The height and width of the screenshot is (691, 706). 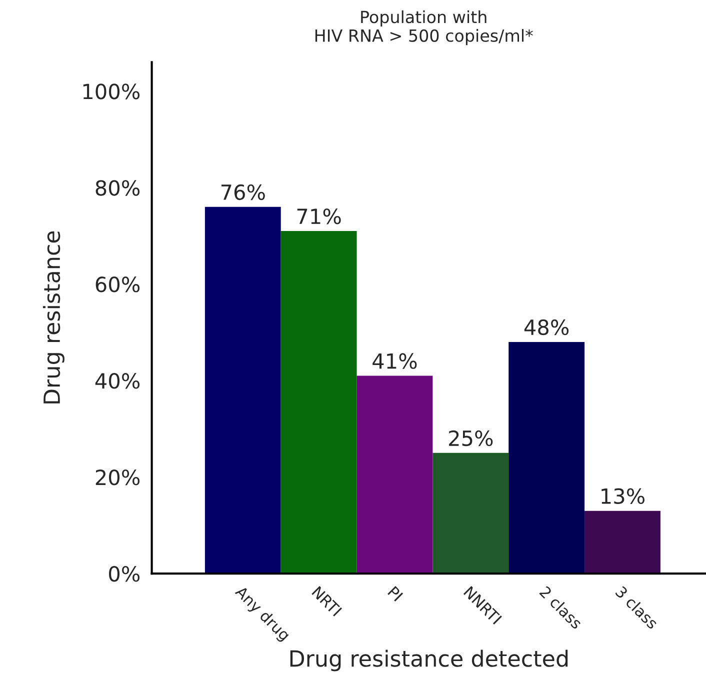 What do you see at coordinates (623, 496) in the screenshot?
I see `data-label: 13%` at bounding box center [623, 496].